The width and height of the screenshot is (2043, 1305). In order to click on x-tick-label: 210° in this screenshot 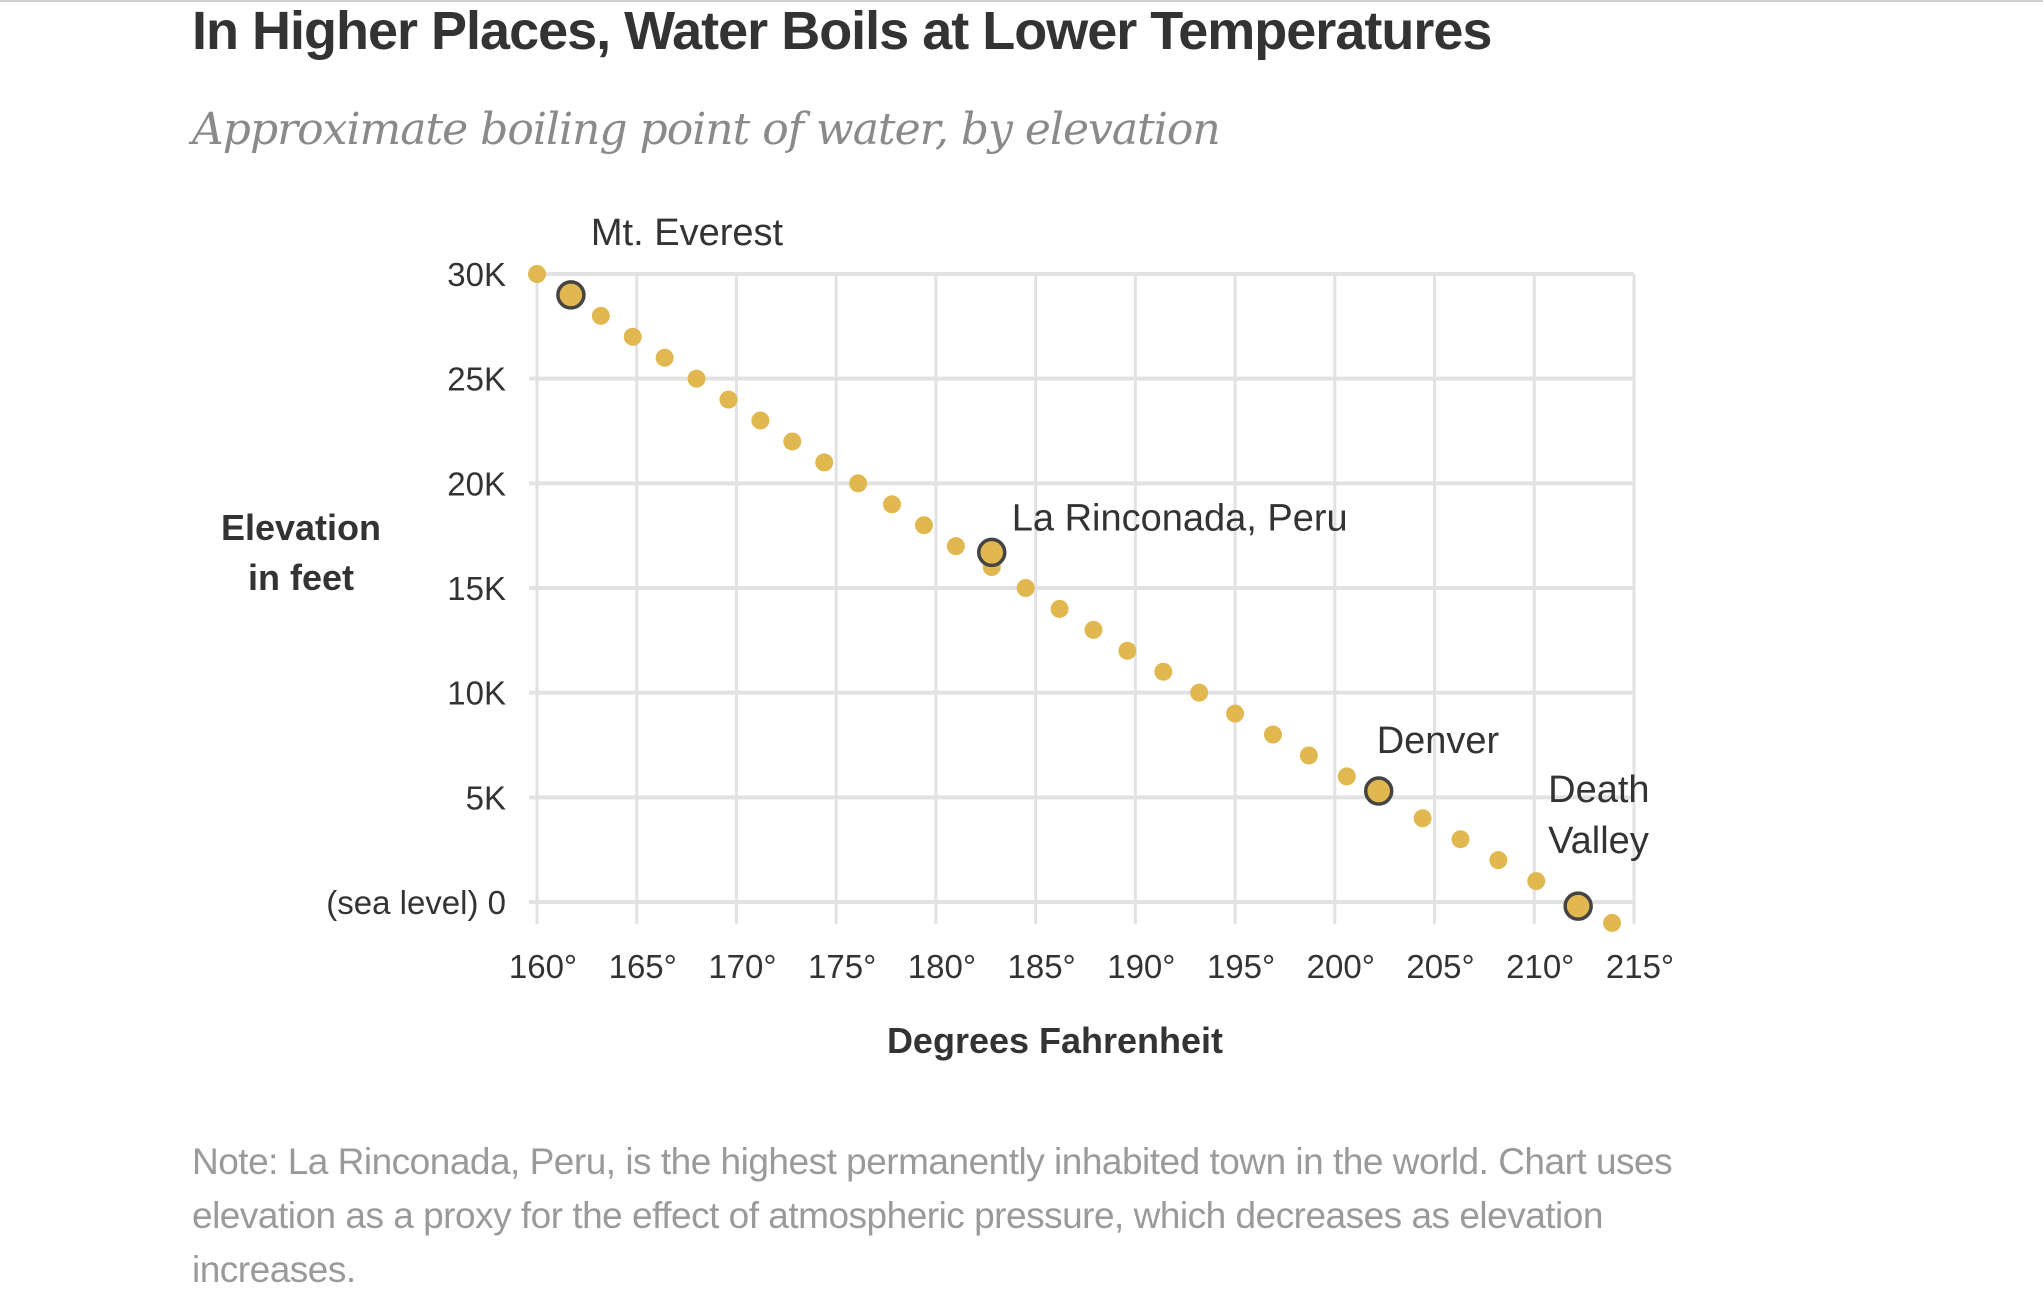, I will do `click(1540, 966)`.